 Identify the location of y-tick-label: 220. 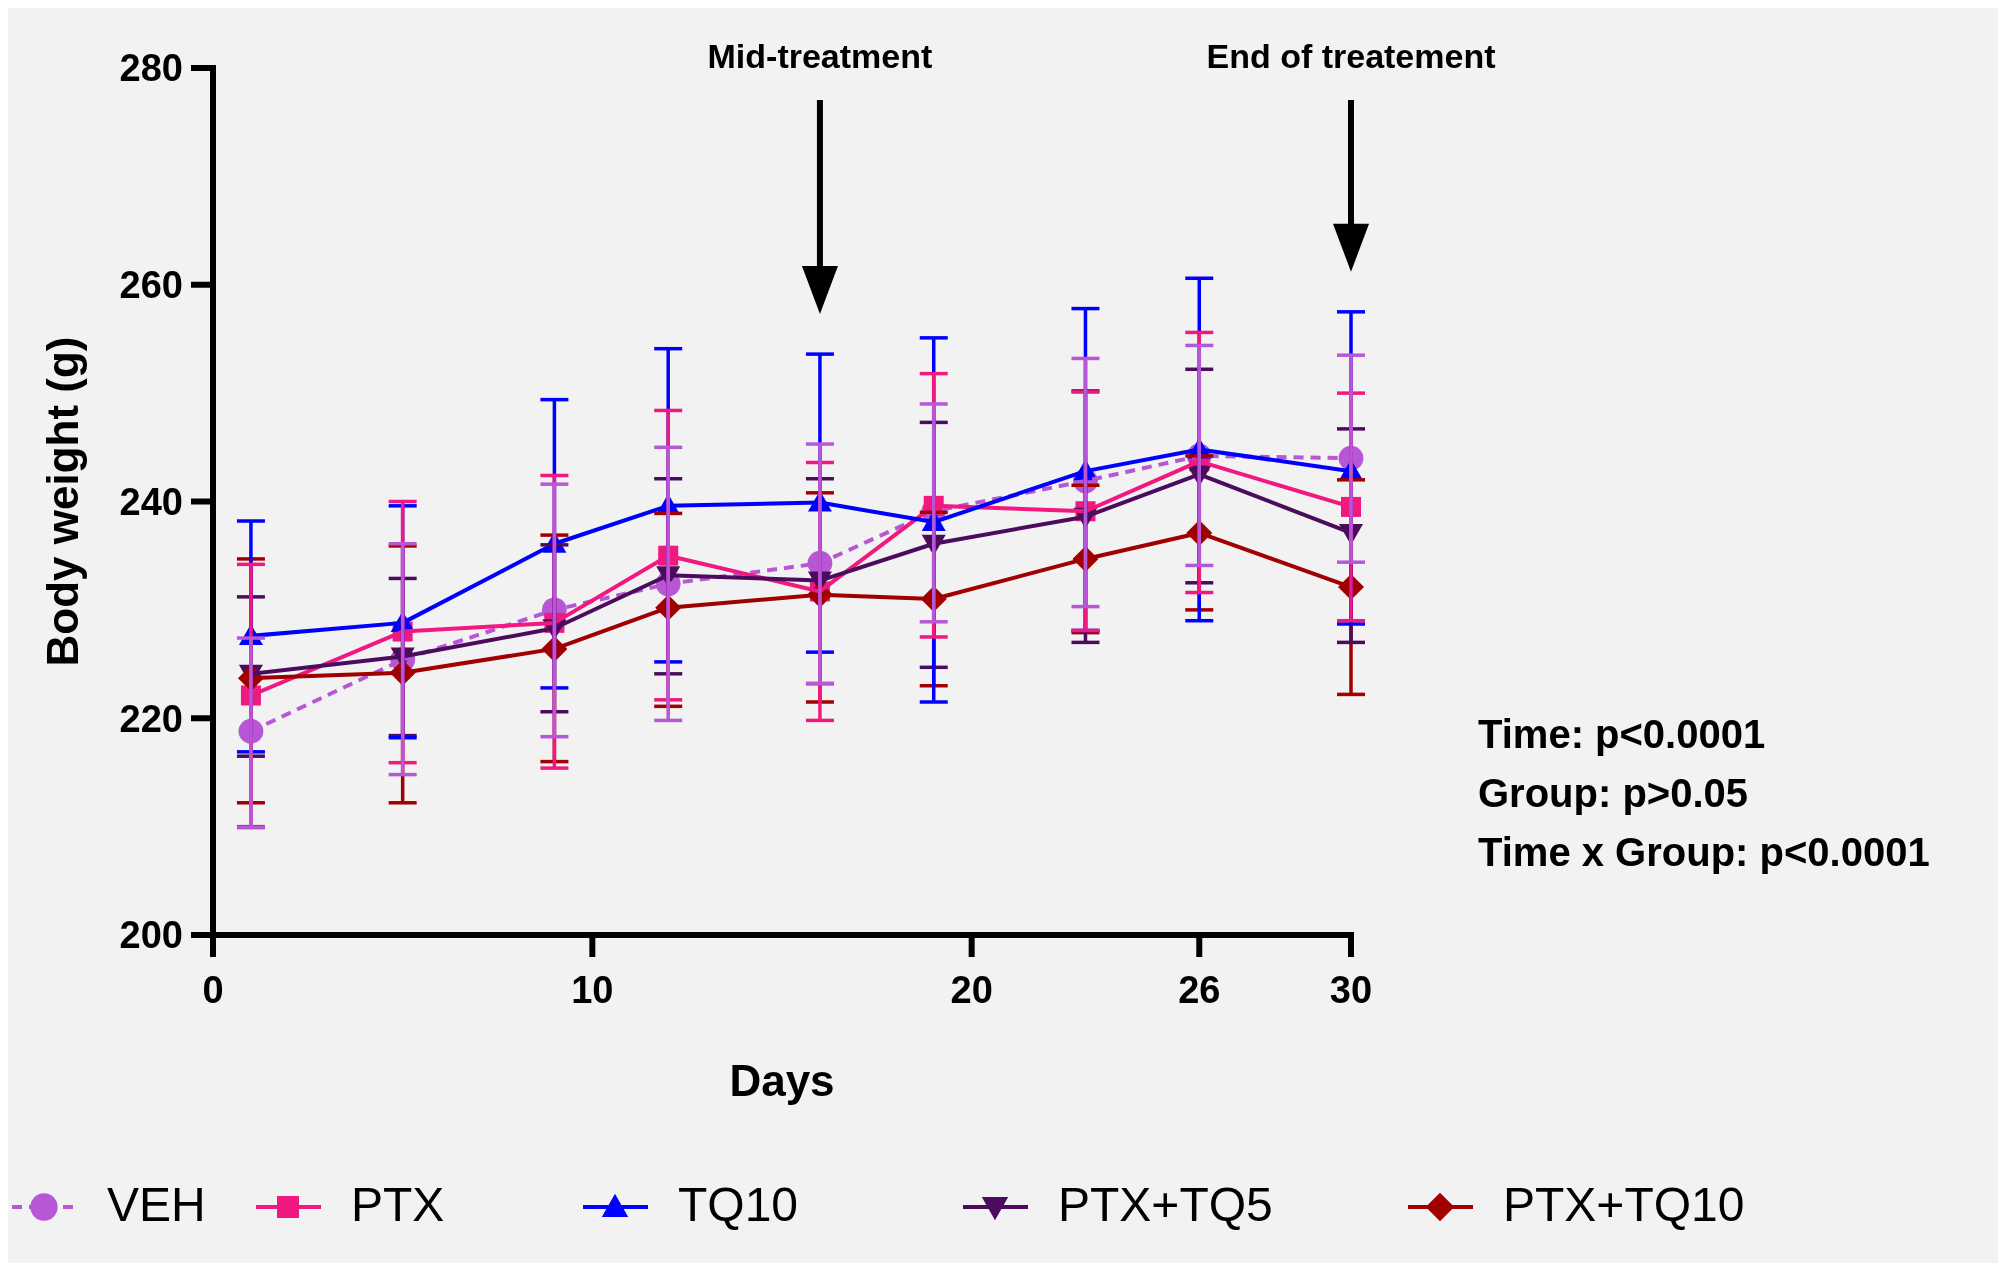
(151, 718).